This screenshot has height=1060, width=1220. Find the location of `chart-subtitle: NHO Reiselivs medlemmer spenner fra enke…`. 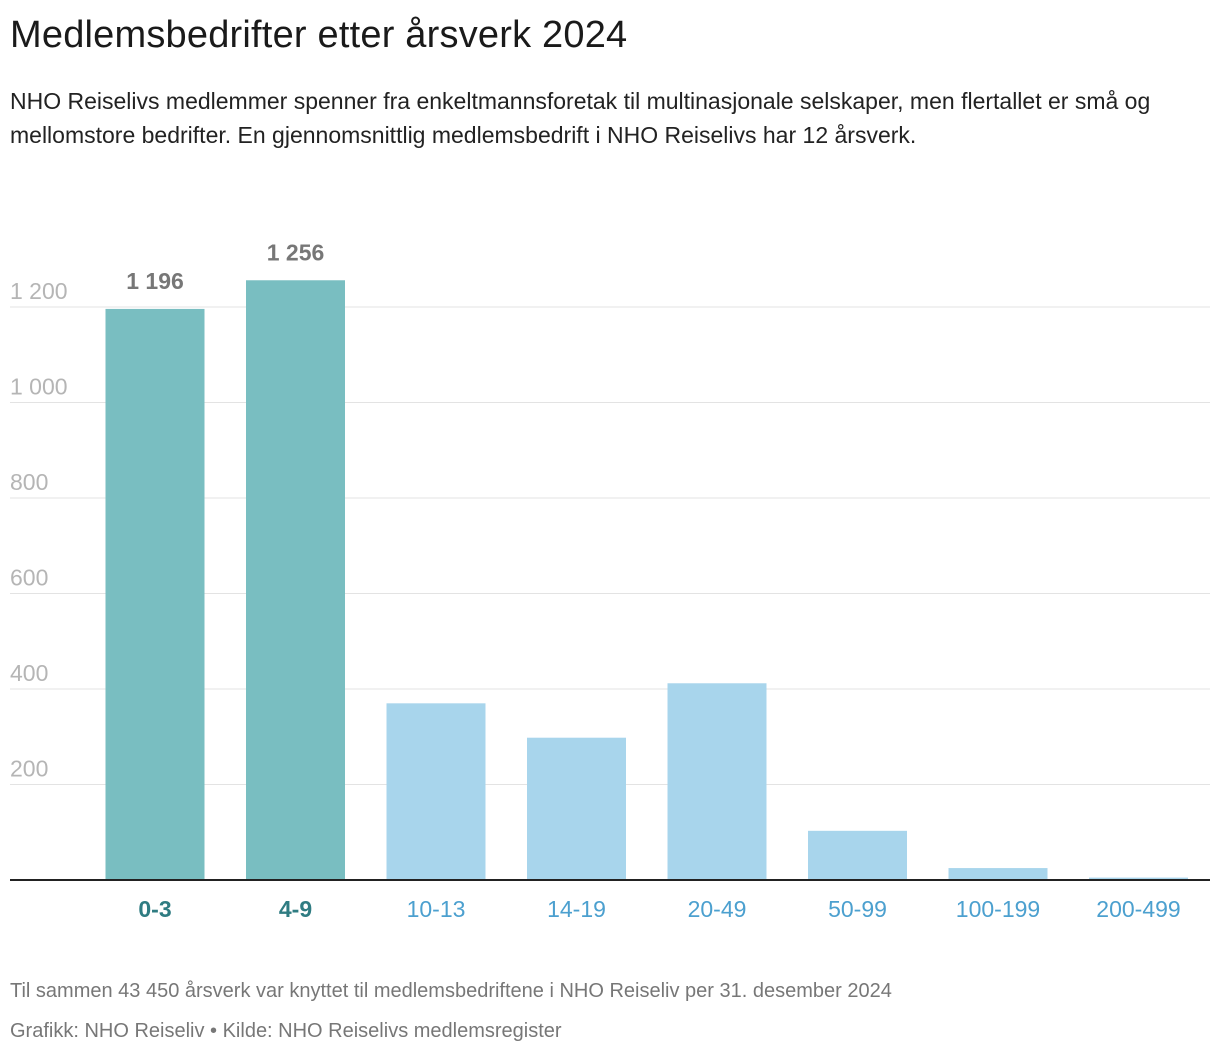

chart-subtitle: NHO Reiselivs medlemmer spenner fra enke… is located at coordinates (580, 118).